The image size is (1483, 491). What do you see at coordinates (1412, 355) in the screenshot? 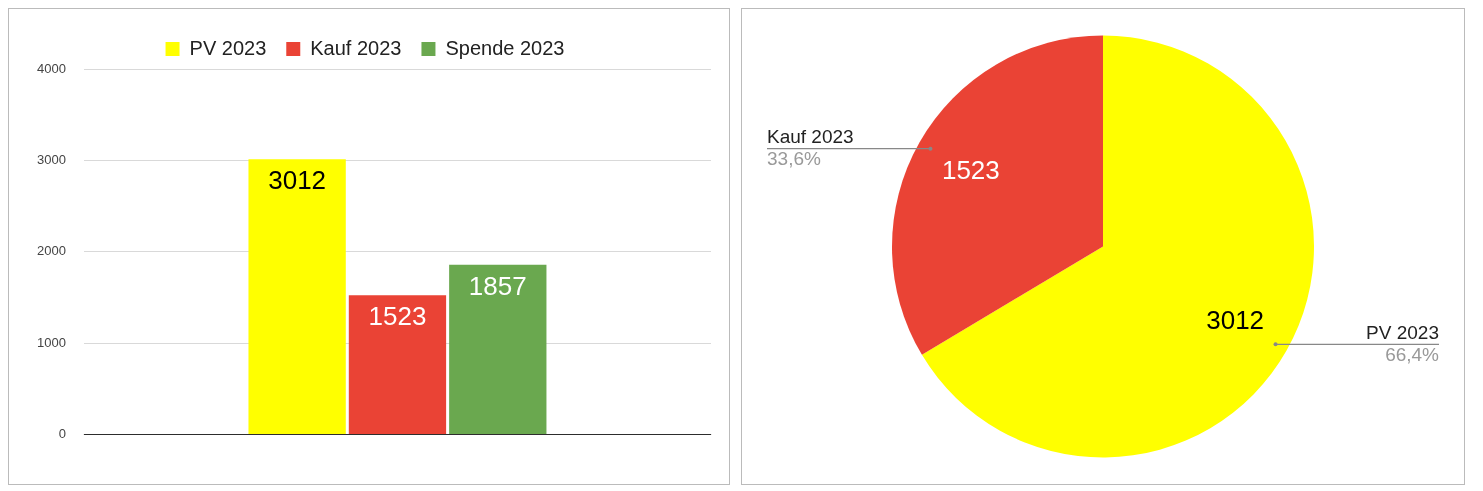
I see `text: 66,4%` at bounding box center [1412, 355].